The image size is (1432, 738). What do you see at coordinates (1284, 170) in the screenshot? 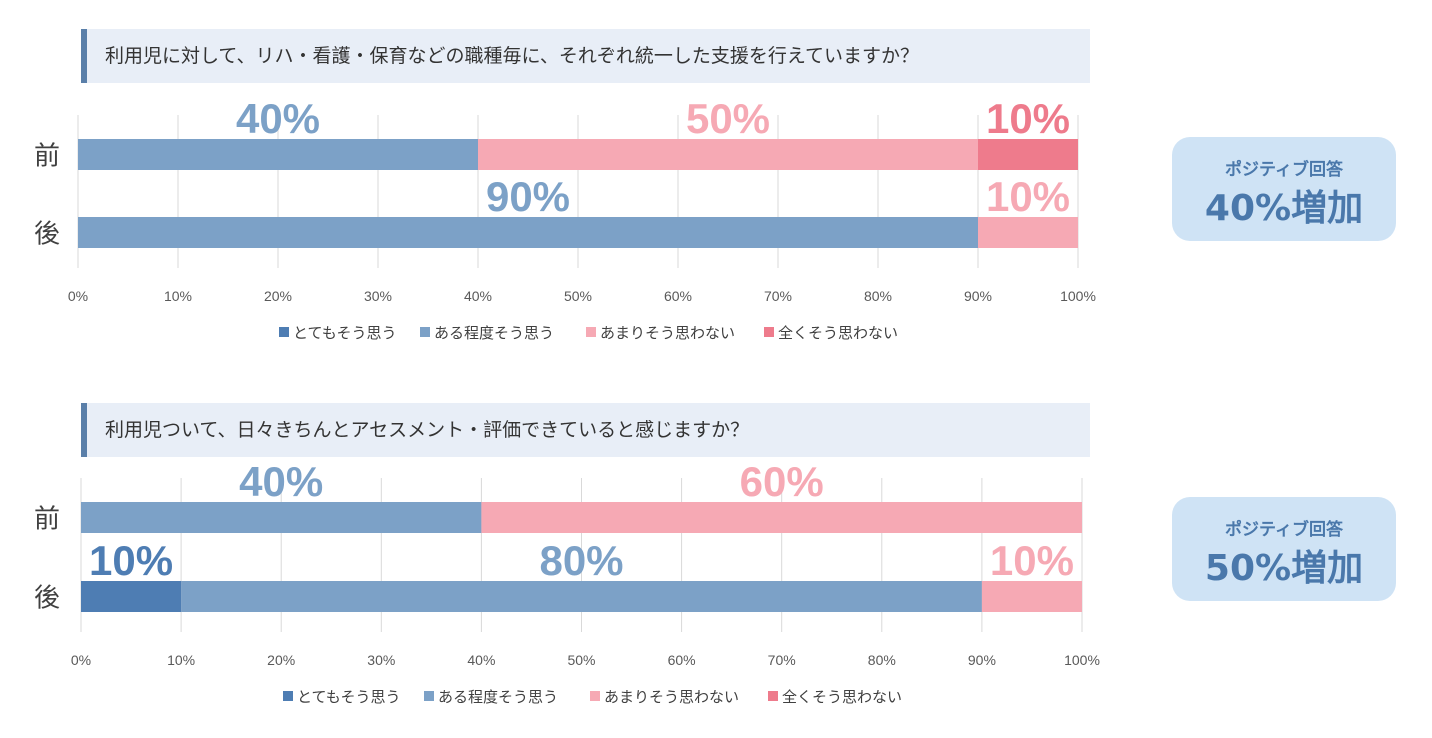
I see `chart-1-badge-line1: ポジティブ回答` at bounding box center [1284, 170].